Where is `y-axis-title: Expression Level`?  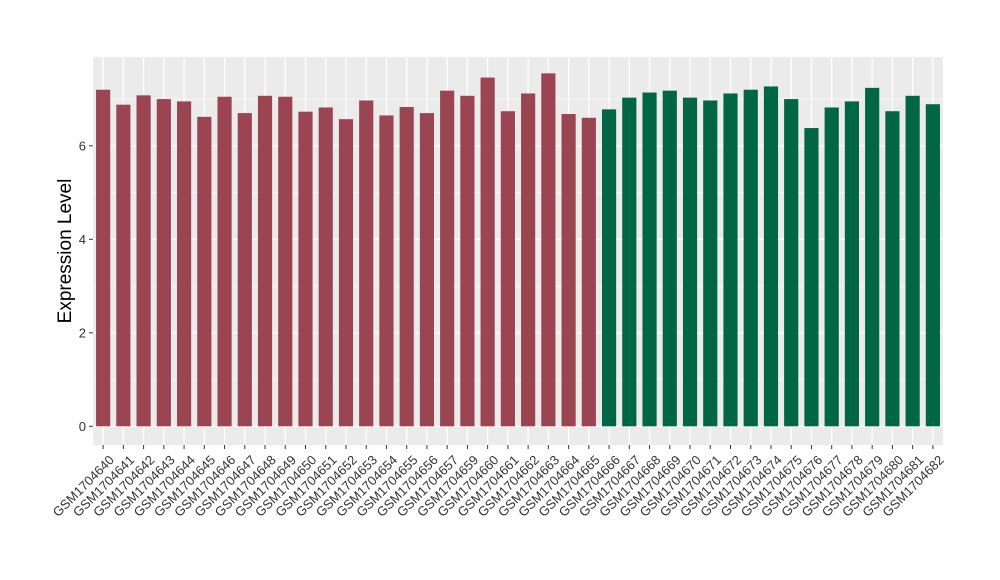 y-axis-title: Expression Level is located at coordinates (65, 251).